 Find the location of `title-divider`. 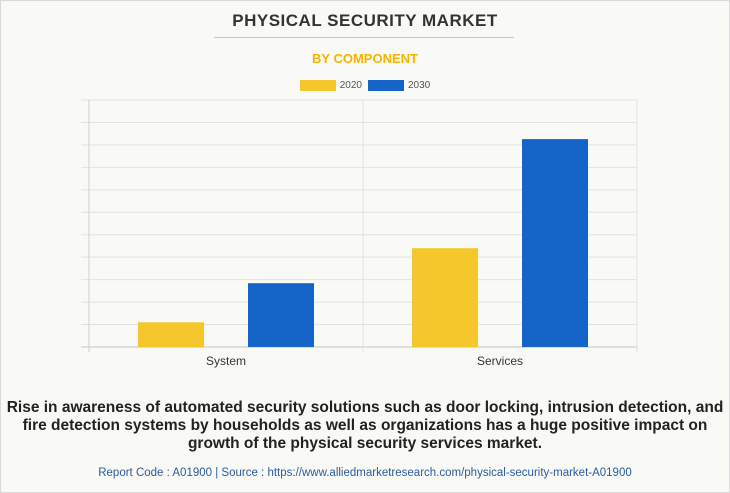

title-divider is located at coordinates (364, 37).